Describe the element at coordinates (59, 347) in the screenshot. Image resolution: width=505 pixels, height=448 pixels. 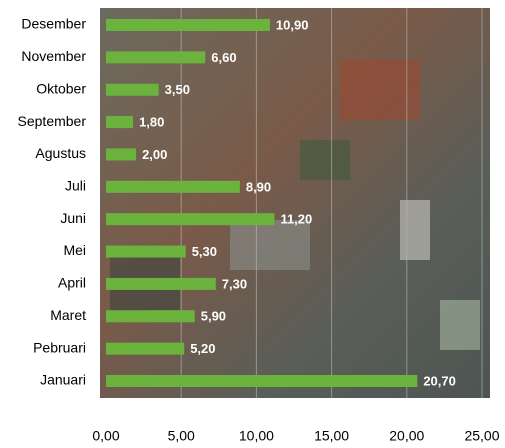
I see `y-tick-label: Pebruari` at that location.